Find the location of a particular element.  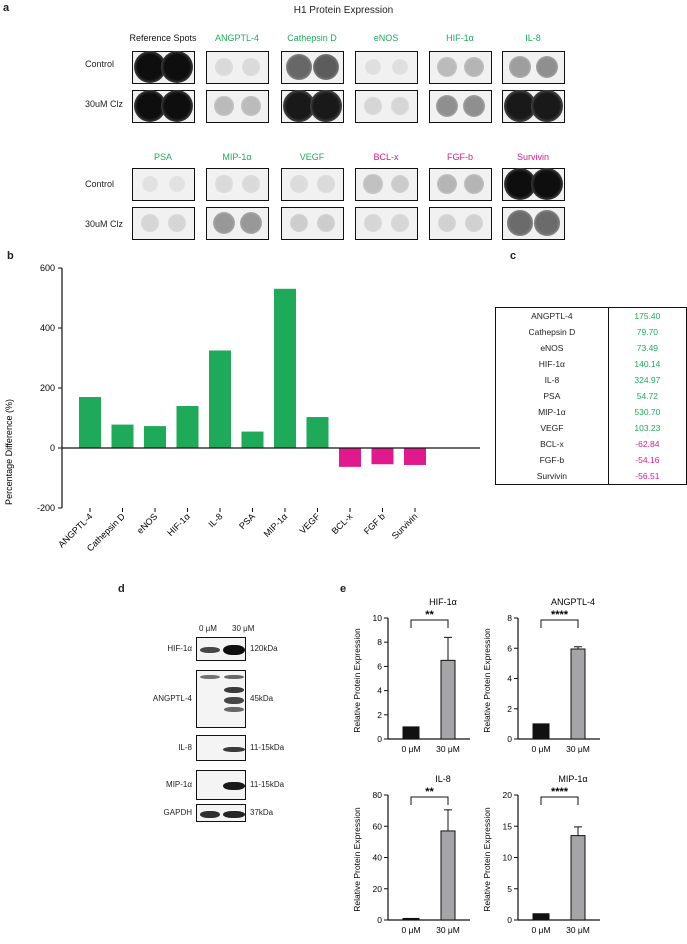

array-cell-bcl-x-control is located at coordinates (386, 184).